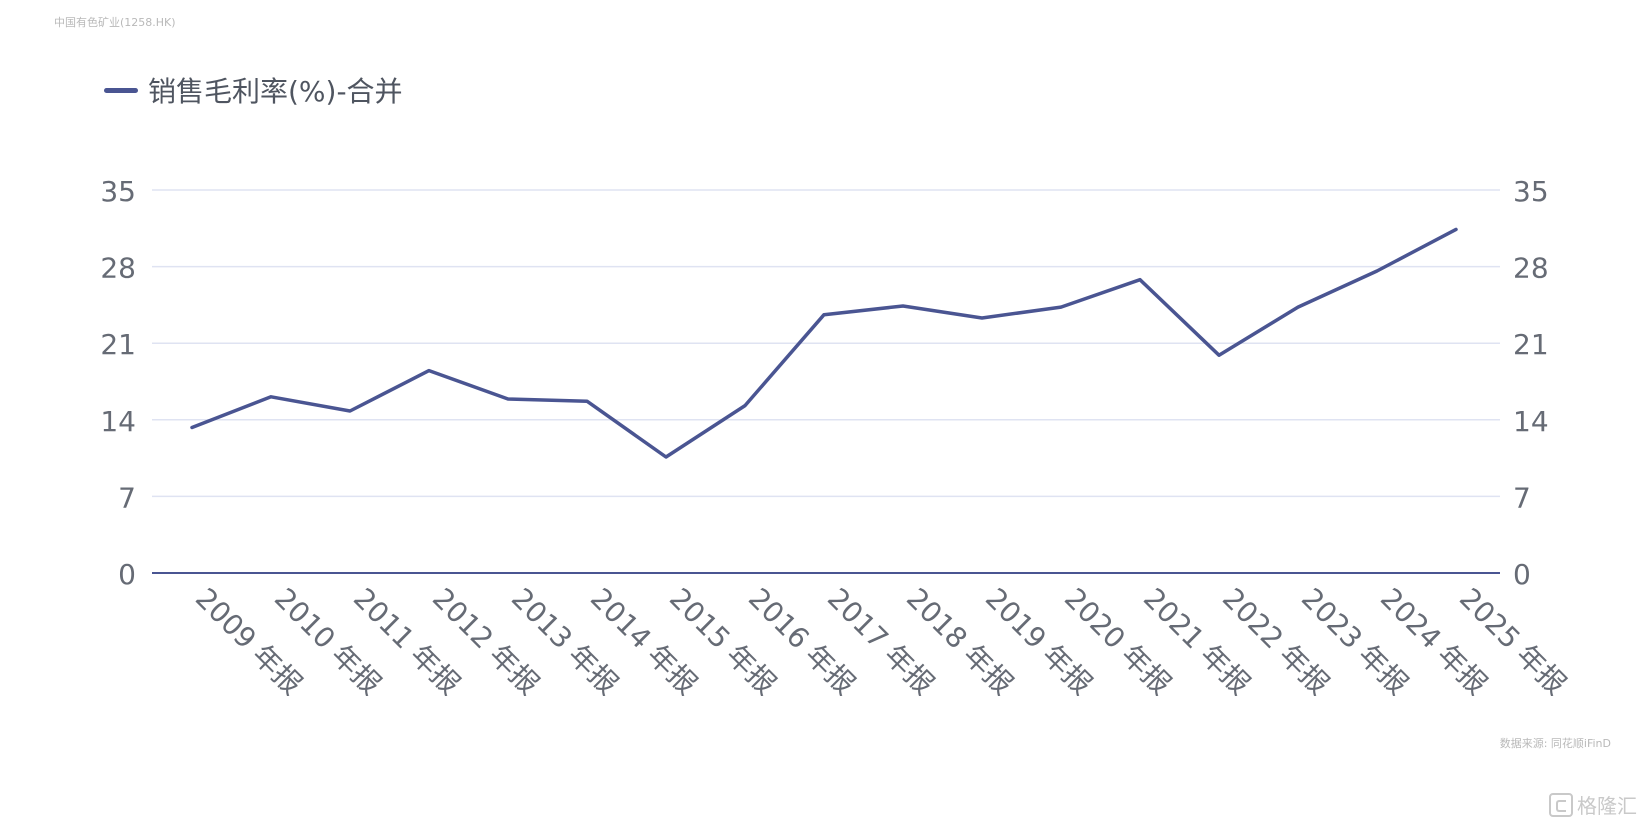  Describe the element at coordinates (1531, 268) in the screenshot. I see `y-tick-right-28: 28` at that location.